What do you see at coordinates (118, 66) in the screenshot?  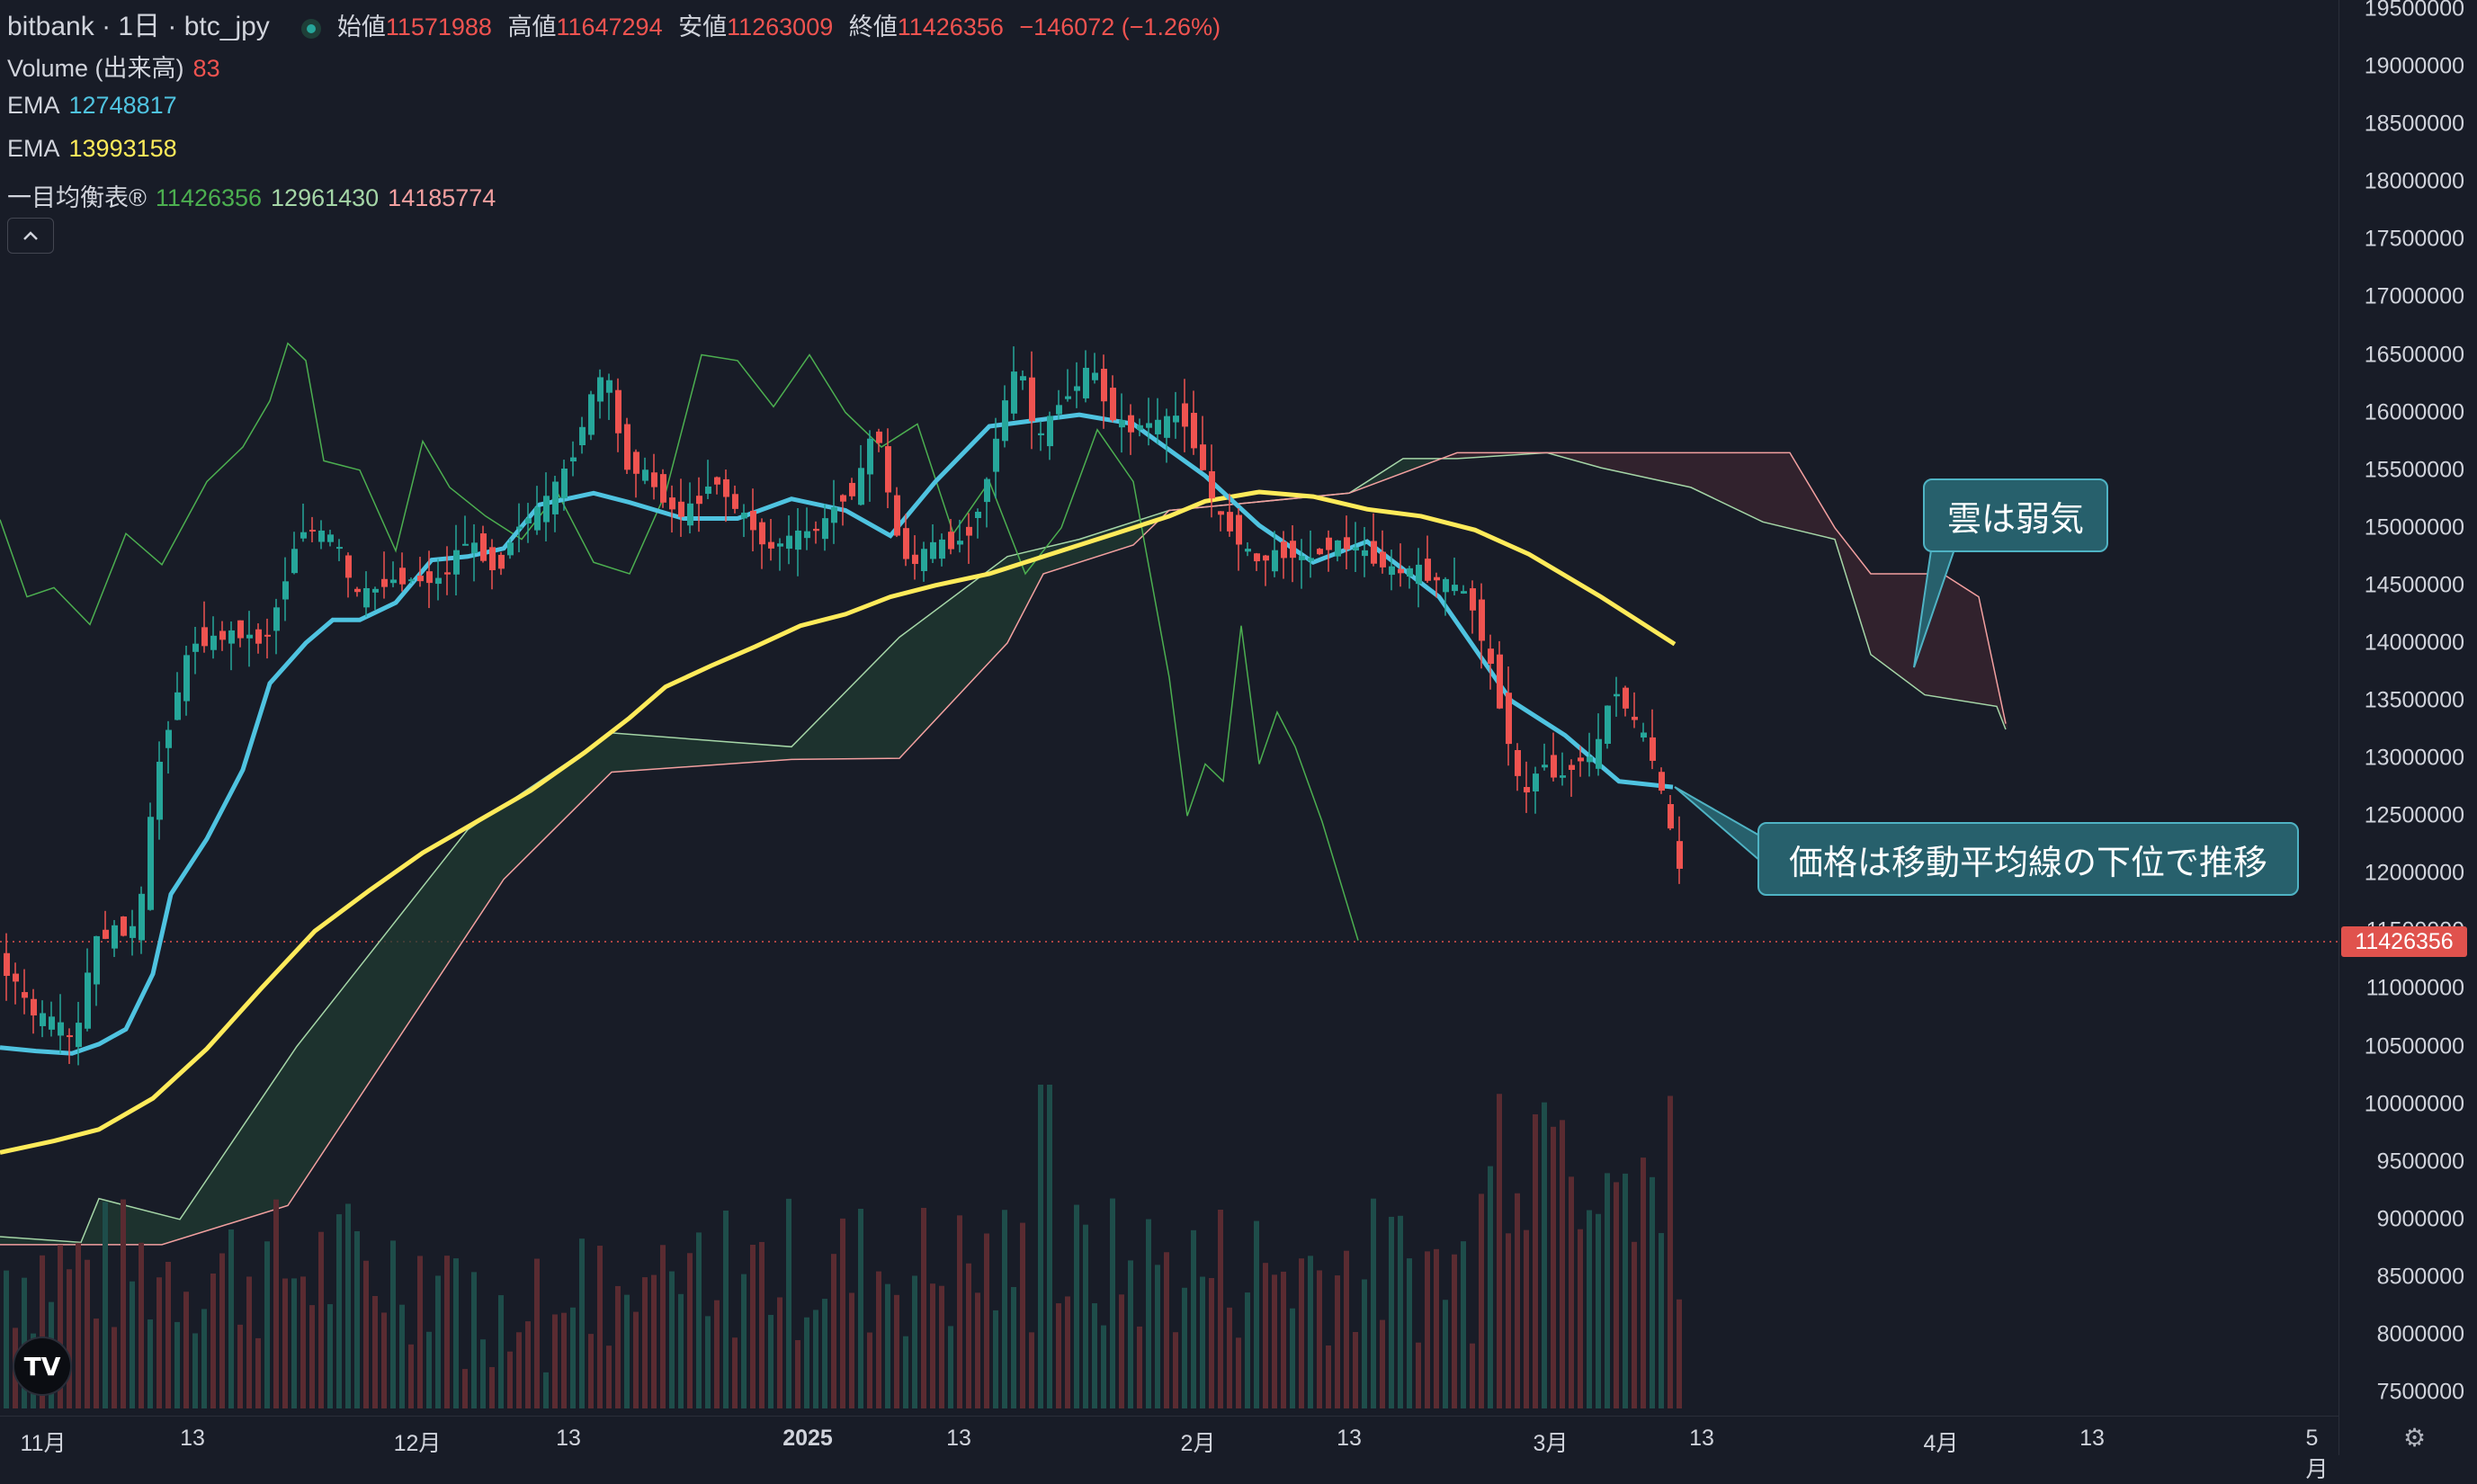 I see `volume-legend: Volume (出来高) 83` at bounding box center [118, 66].